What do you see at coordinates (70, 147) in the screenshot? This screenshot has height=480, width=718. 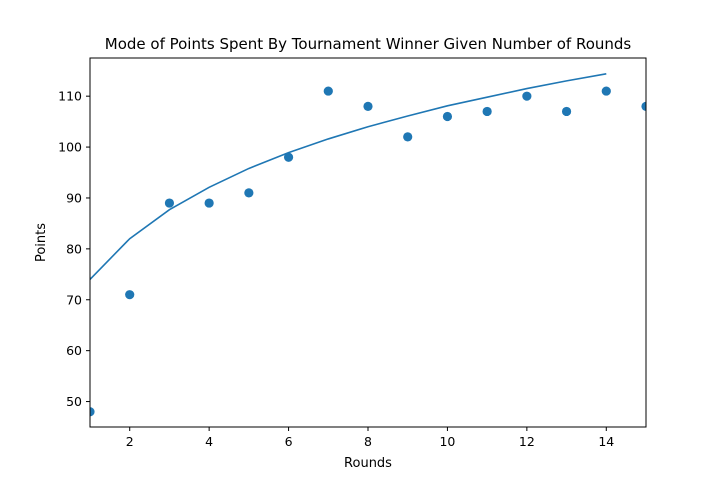 I see `y-tick-label: 100` at bounding box center [70, 147].